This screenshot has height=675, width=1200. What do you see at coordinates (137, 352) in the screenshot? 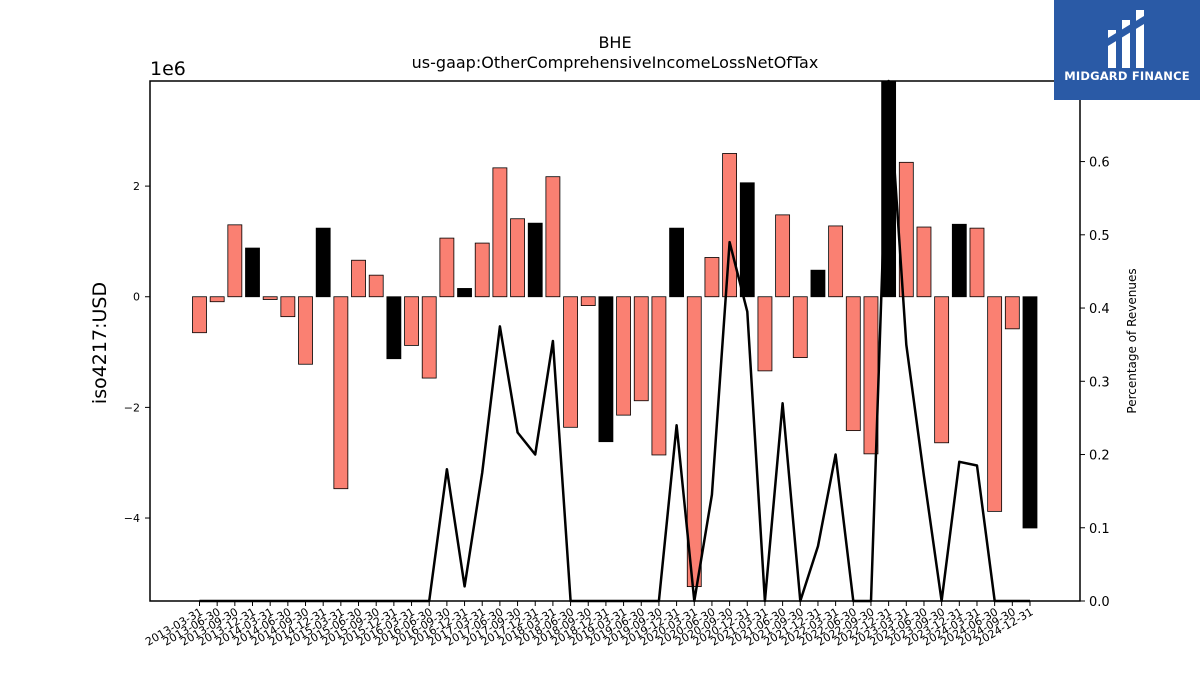
I see `y-ticks-group: −4 −2 0 2` at bounding box center [137, 352].